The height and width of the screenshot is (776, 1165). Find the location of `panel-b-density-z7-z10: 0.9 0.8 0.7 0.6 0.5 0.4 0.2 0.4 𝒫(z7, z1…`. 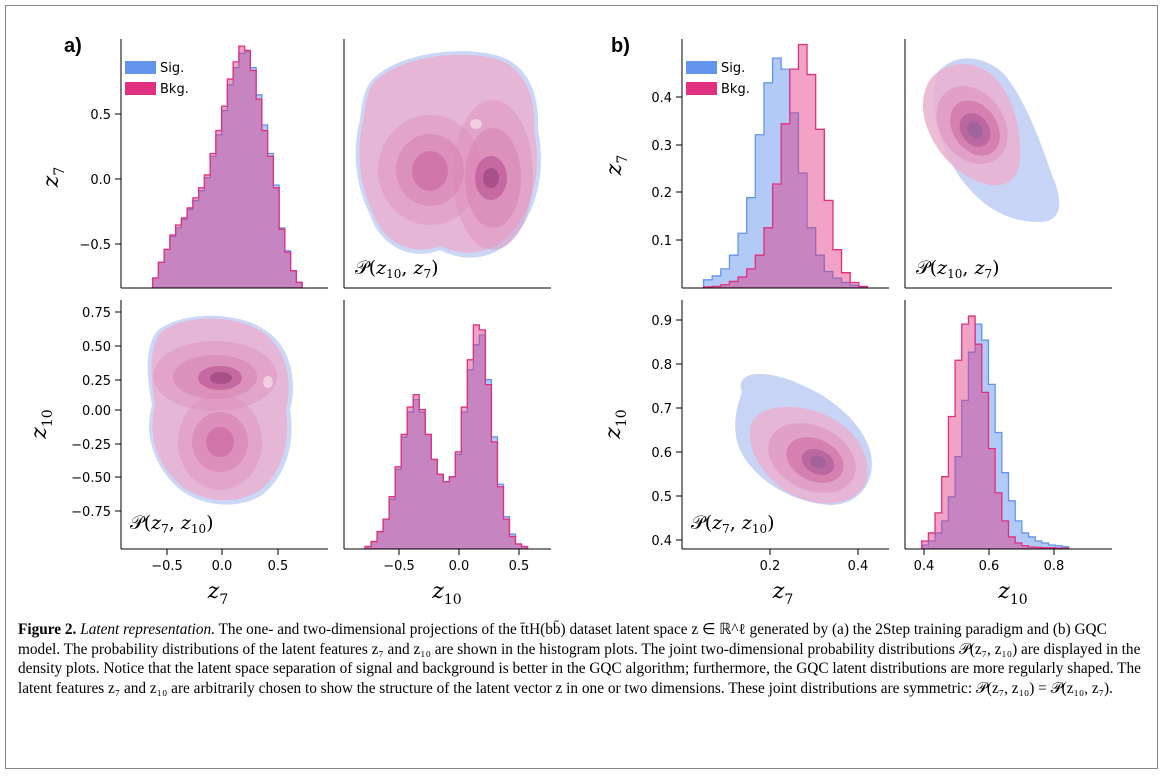

panel-b-density-z7-z10: 0.9 0.8 0.7 0.6 0.5 0.4 0.2 0.4 𝒫(z7, z1… is located at coordinates (745, 454).